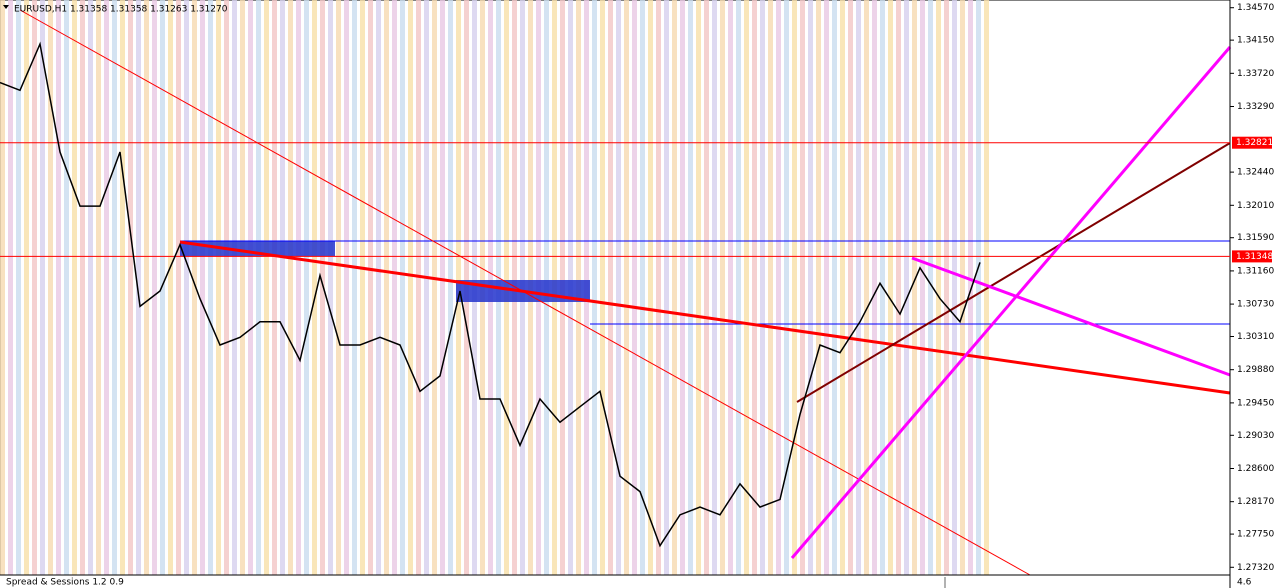  I want to click on volume-box, so click(257, 248).